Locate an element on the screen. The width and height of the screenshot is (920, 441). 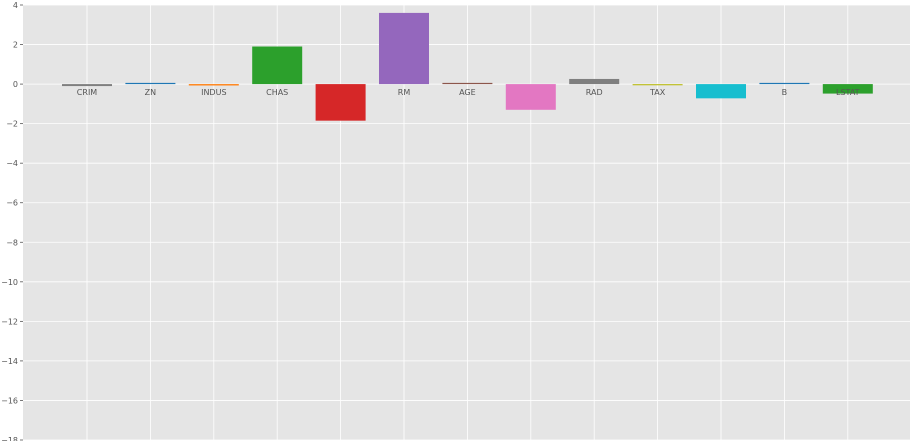
y-tick-label: −2 is located at coordinates (12, 124).